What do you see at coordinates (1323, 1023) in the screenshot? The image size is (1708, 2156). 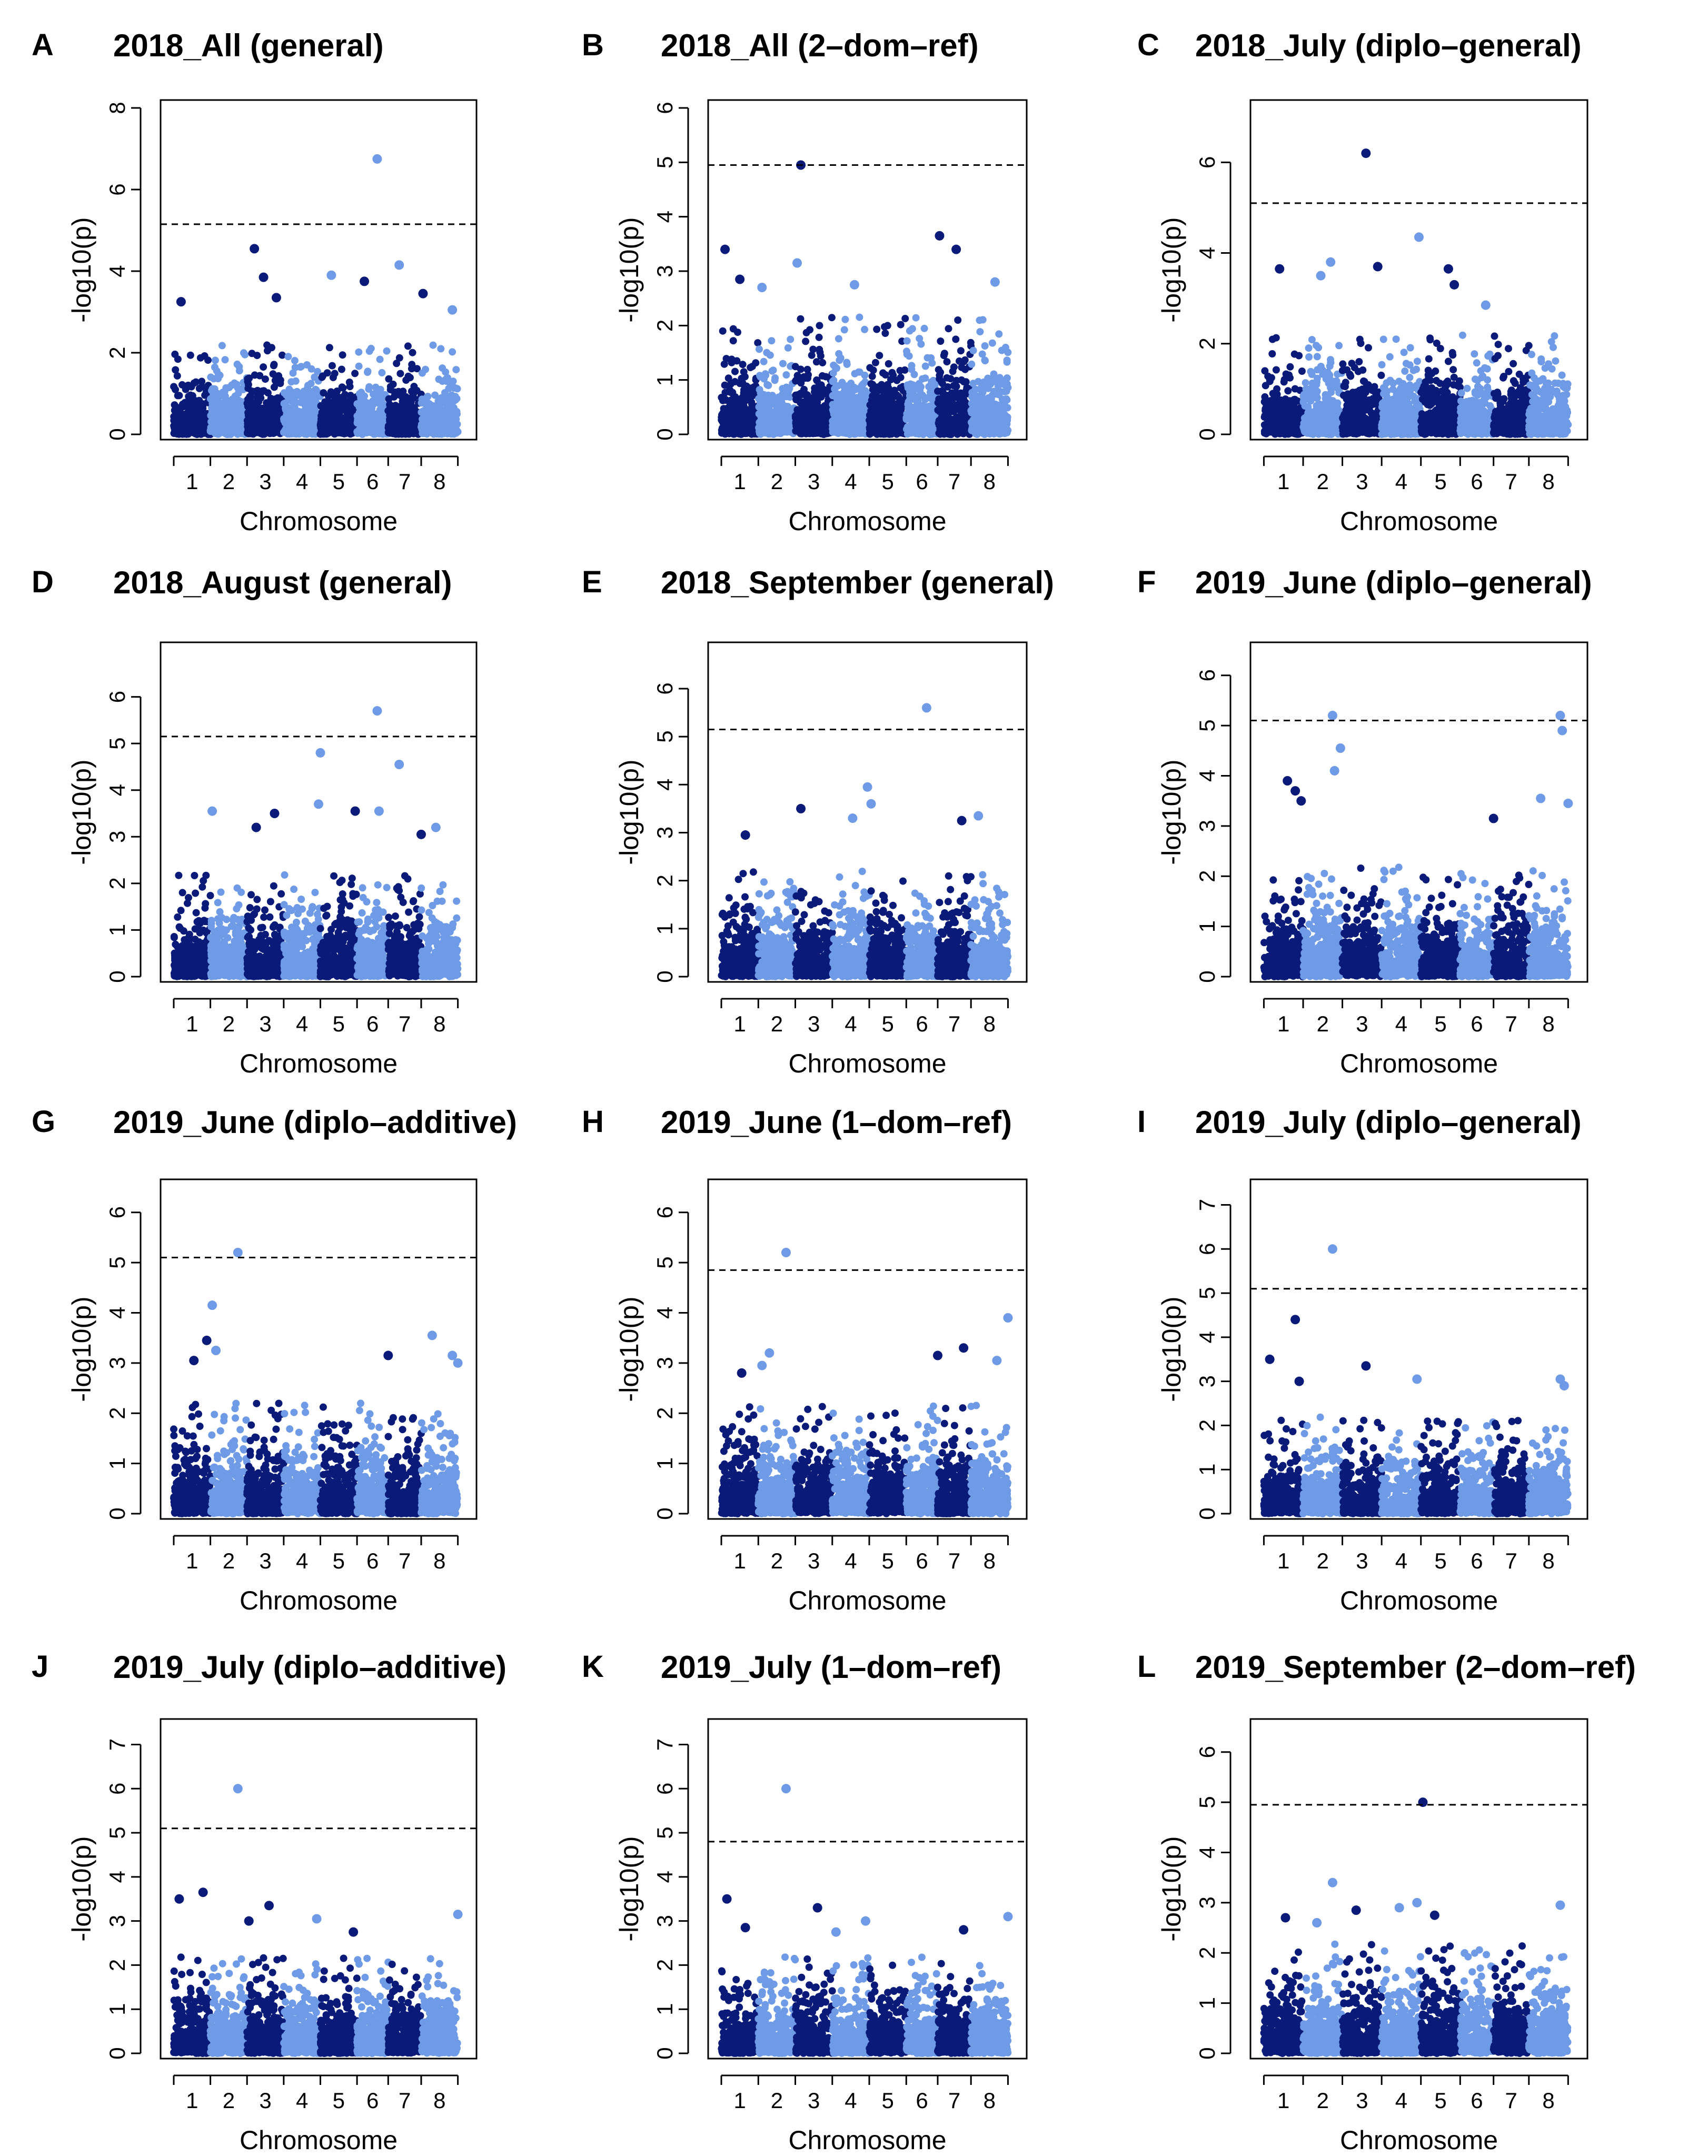 I see `x-tick-label: 2` at bounding box center [1323, 1023].